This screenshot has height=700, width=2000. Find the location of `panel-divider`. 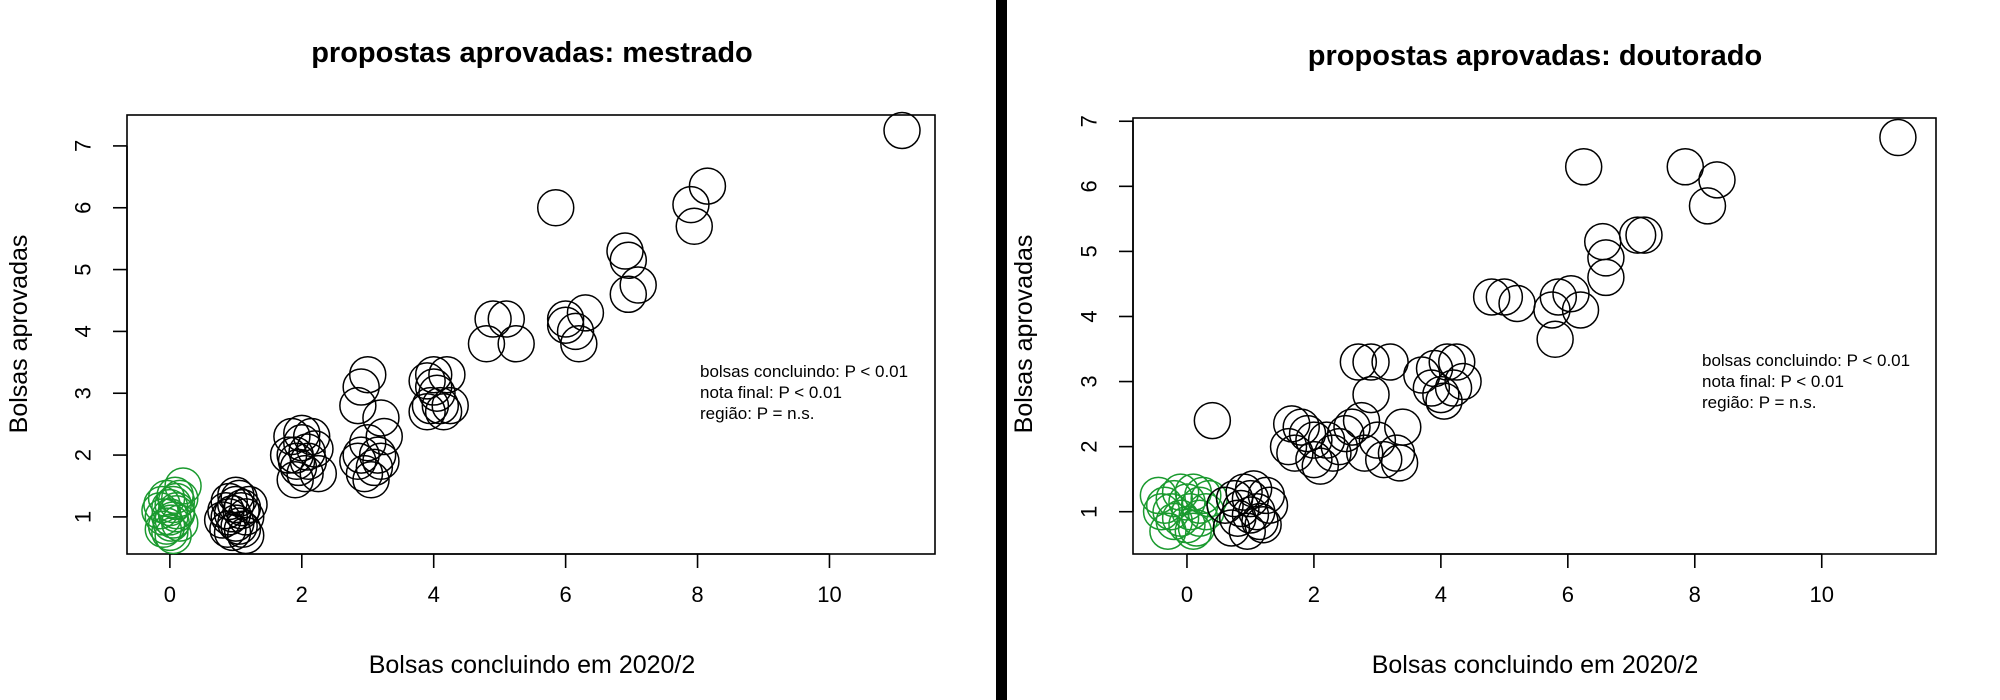

panel-divider is located at coordinates (1001, 350).